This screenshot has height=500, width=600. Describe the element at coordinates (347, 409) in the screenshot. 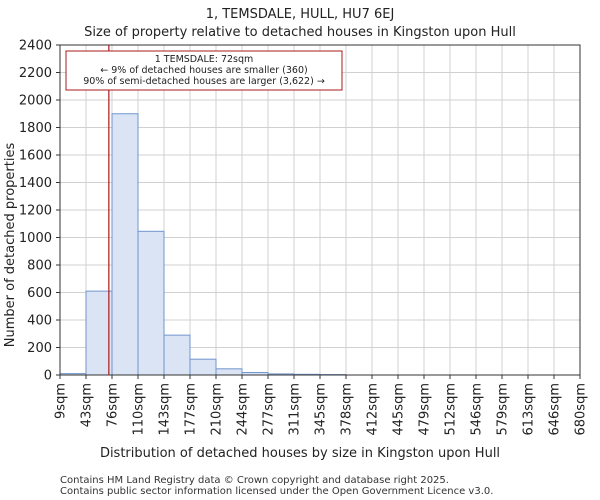

I see `x-tick-label: 378sqm` at that location.